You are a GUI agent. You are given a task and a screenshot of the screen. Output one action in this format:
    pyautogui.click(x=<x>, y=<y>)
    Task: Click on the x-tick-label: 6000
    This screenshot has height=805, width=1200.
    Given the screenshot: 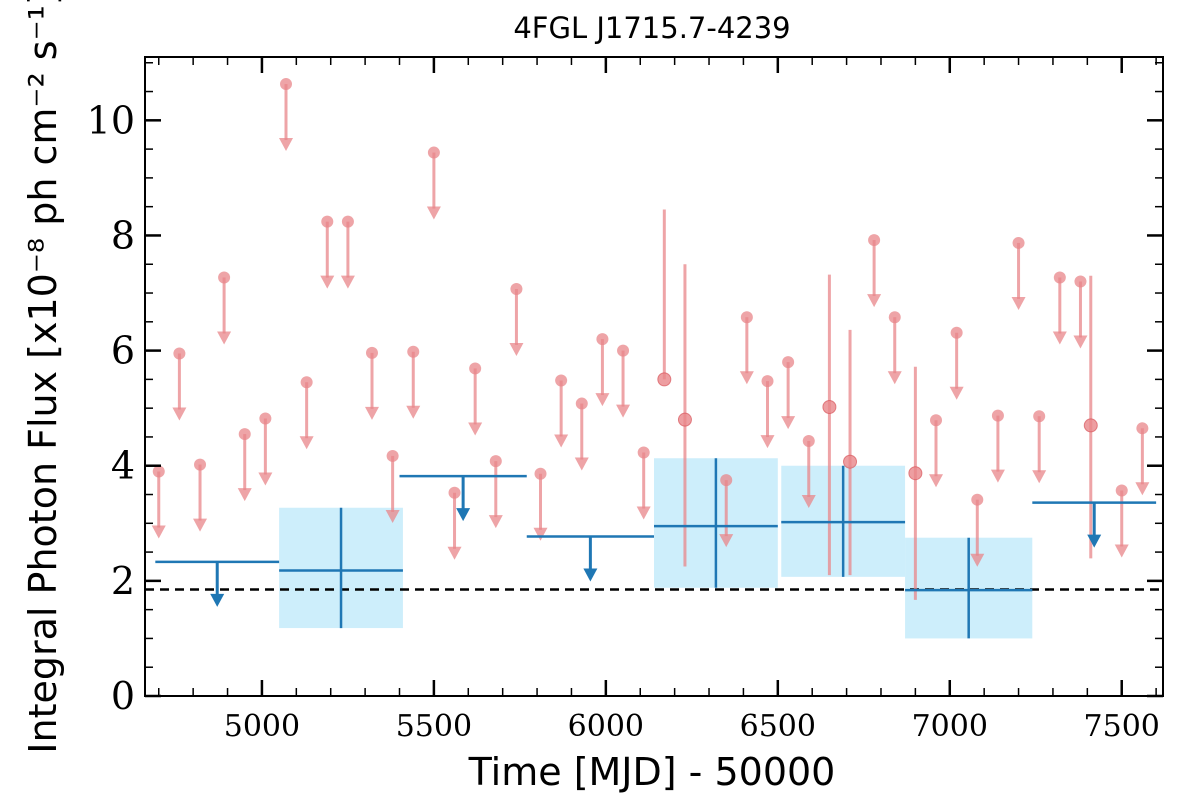 What is the action you would take?
    pyautogui.click(x=606, y=726)
    